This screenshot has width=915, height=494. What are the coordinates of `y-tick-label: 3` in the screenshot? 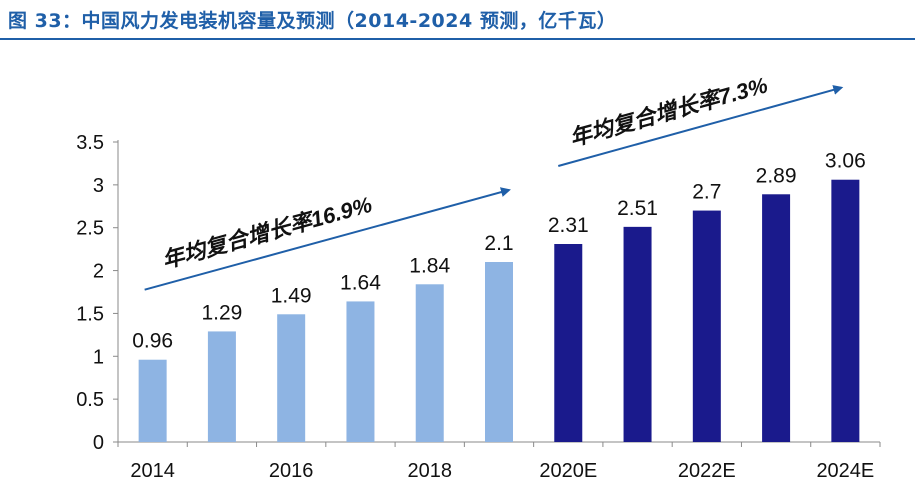 It's located at (98, 186).